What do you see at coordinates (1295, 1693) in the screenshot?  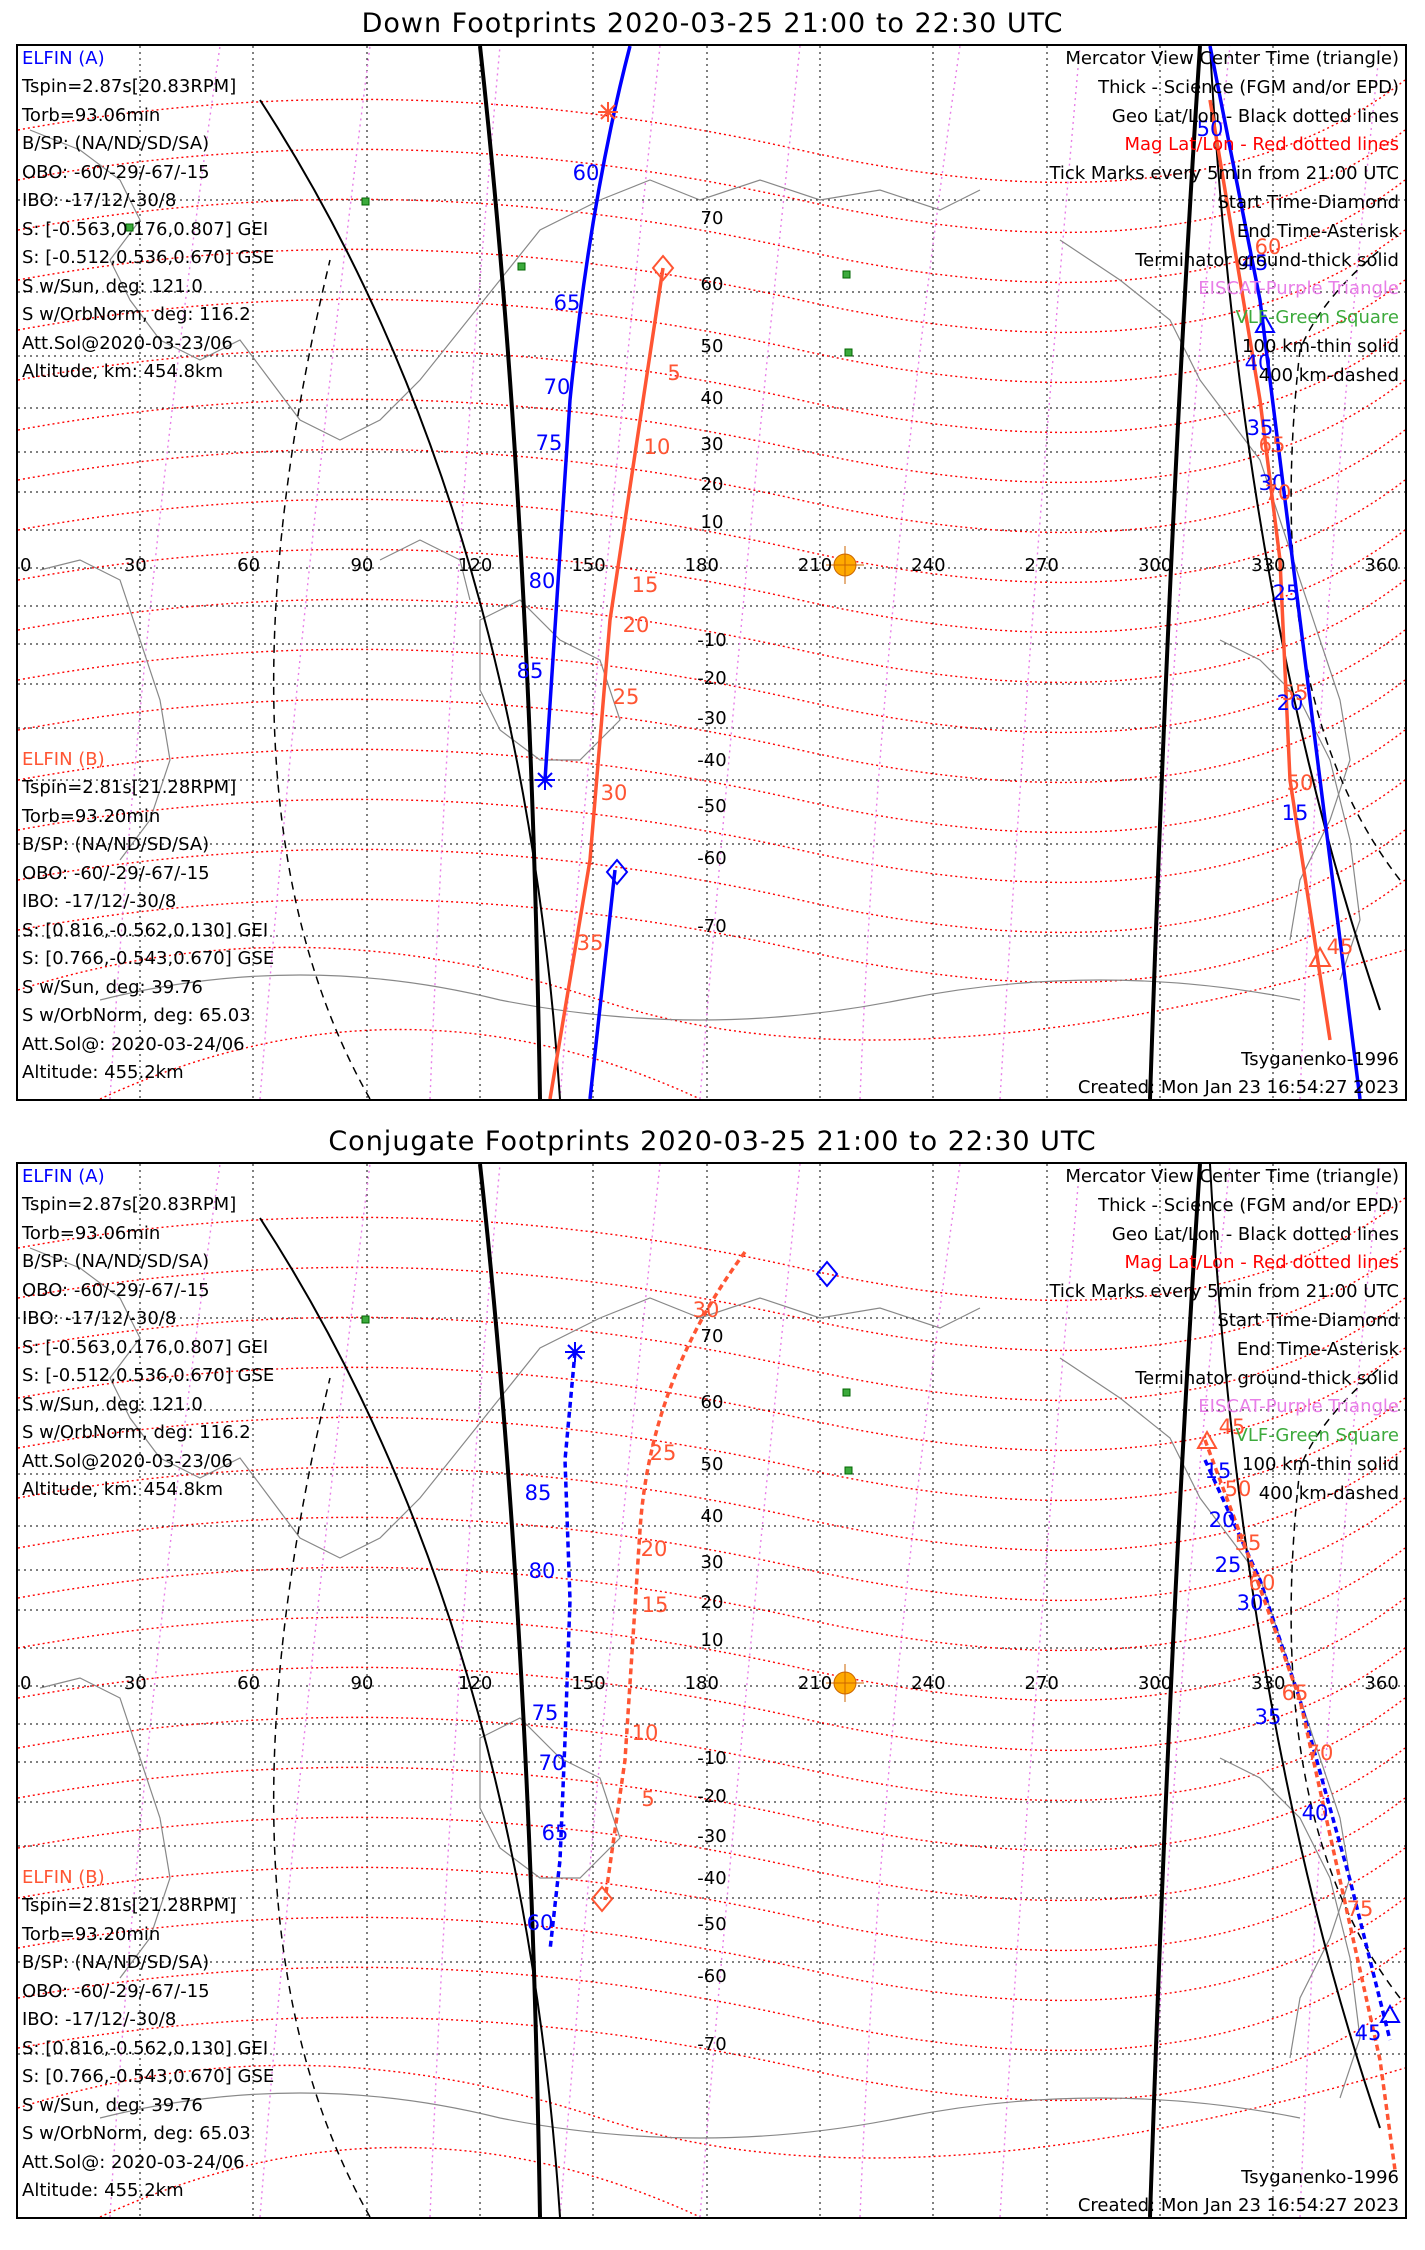 I see `elfin-b-tick-label: 65` at bounding box center [1295, 1693].